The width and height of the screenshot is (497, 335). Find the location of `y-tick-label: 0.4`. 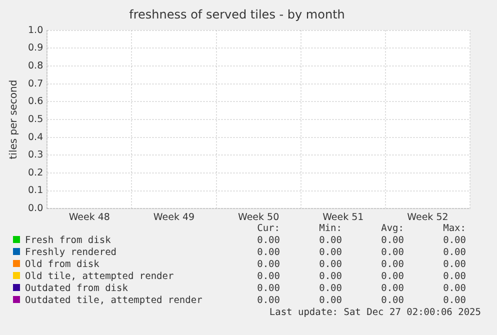

y-tick-label: 0.4 is located at coordinates (36, 137).